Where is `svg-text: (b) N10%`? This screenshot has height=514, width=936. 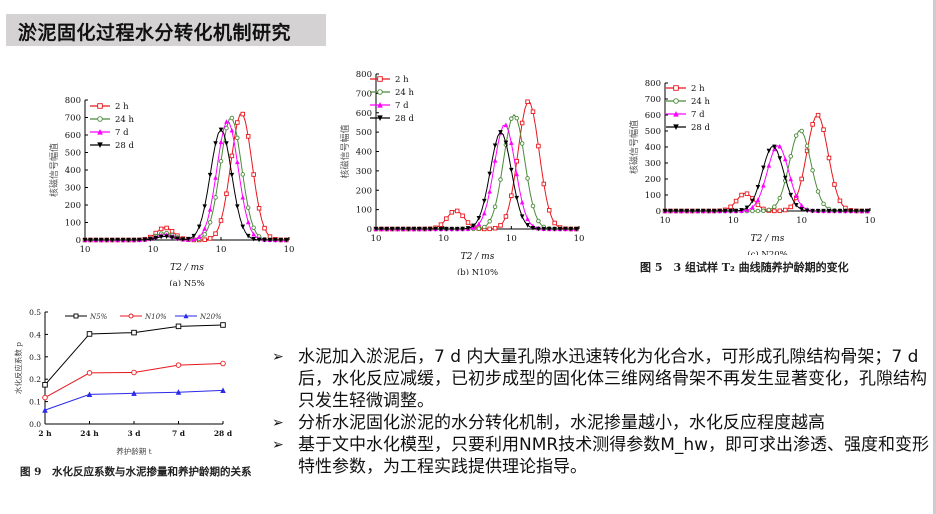
svg-text: (b) N10% is located at coordinates (477, 271).